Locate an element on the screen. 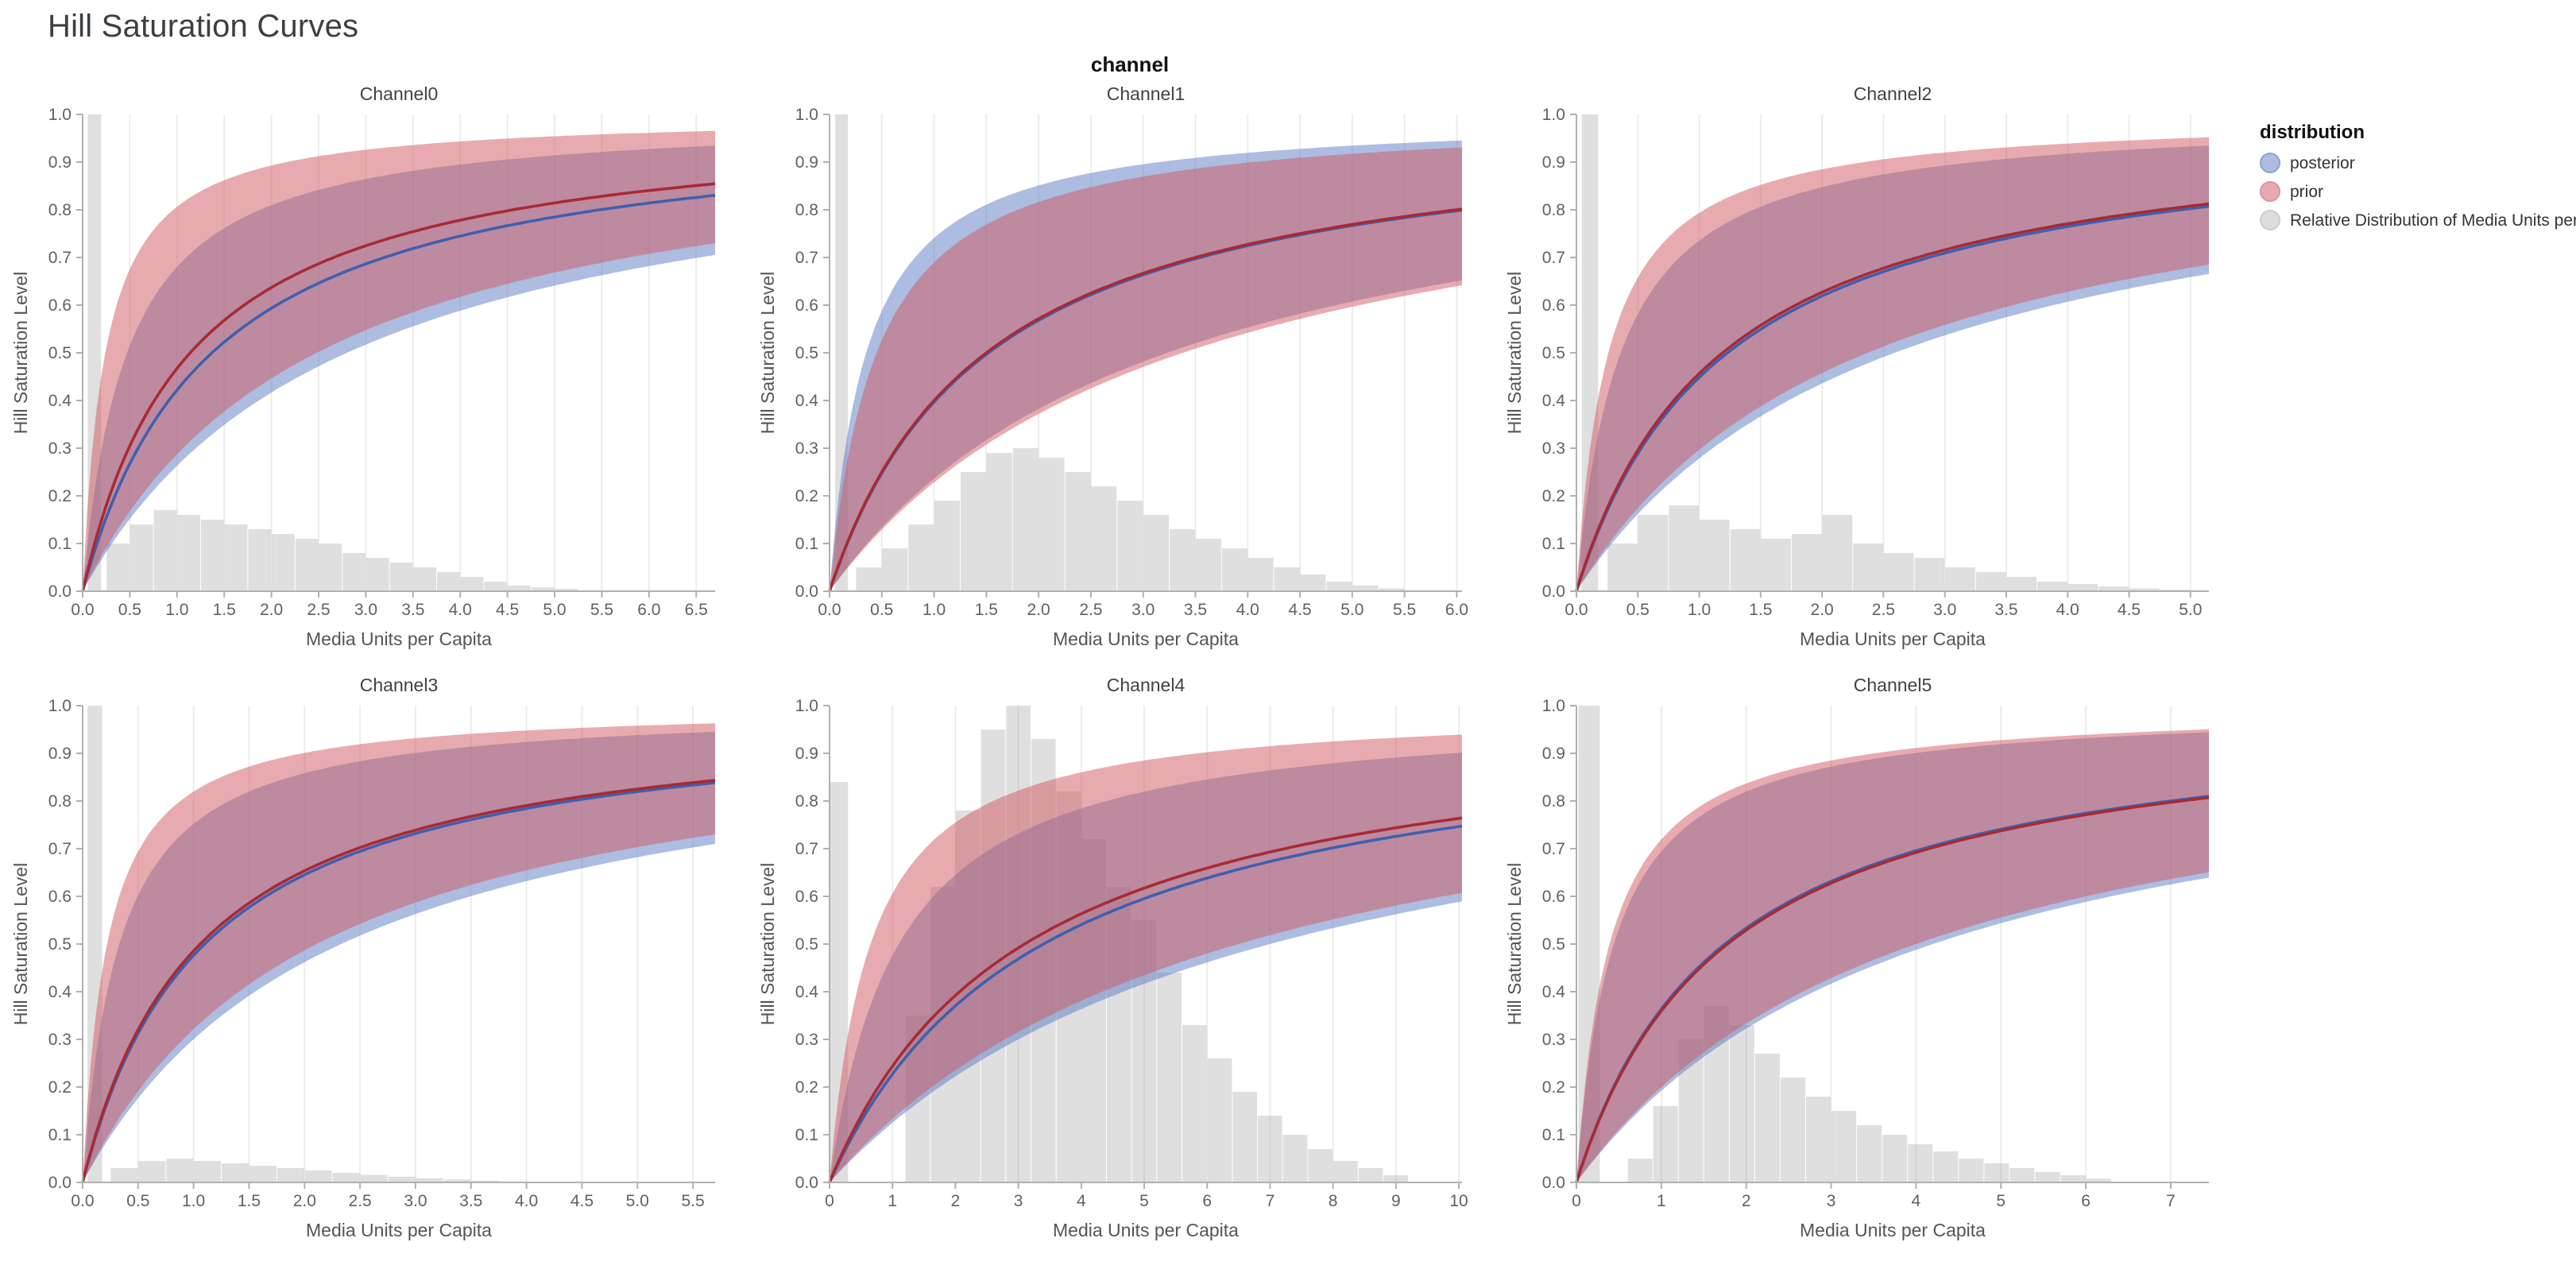 This screenshot has width=2576, height=1273. svg-text: 10 is located at coordinates (1458, 1201).